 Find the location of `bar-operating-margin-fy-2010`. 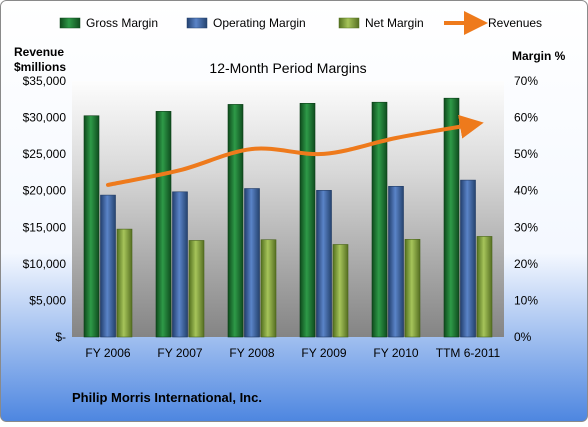

bar-operating-margin-fy-2010 is located at coordinates (396, 262).